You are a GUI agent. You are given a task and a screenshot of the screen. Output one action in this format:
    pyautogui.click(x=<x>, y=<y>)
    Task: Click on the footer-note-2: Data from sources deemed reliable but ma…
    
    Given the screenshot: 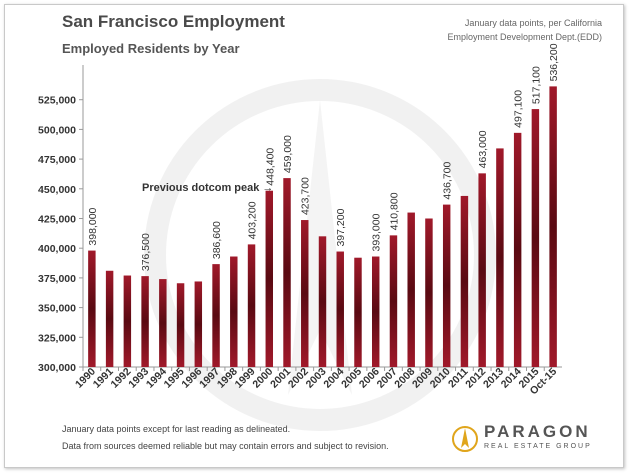 What is the action you would take?
    pyautogui.click(x=225, y=446)
    